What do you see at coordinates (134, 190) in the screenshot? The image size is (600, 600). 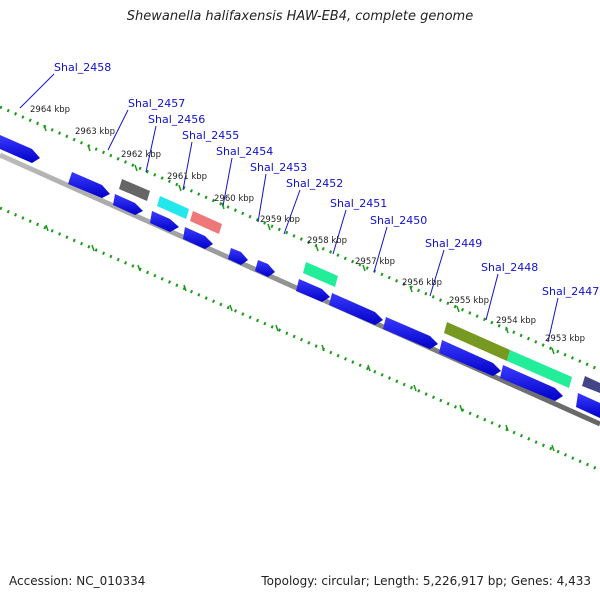 I see `gene-shal-2457-box` at bounding box center [134, 190].